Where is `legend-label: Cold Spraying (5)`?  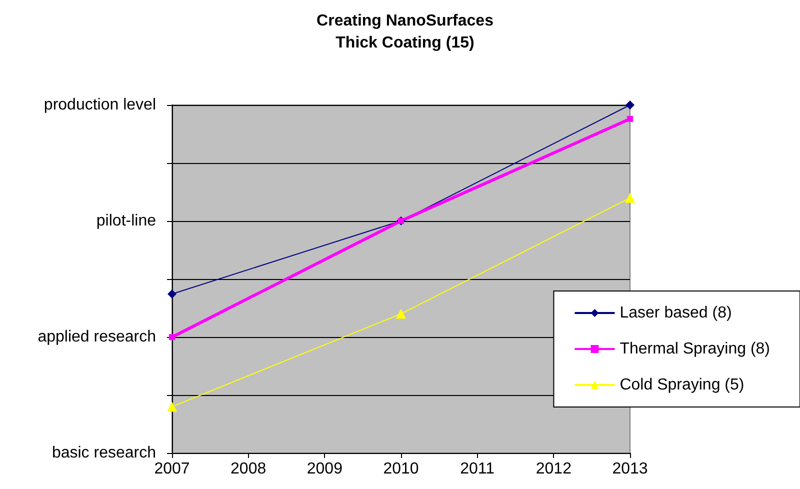 legend-label: Cold Spraying (5) is located at coordinates (682, 385).